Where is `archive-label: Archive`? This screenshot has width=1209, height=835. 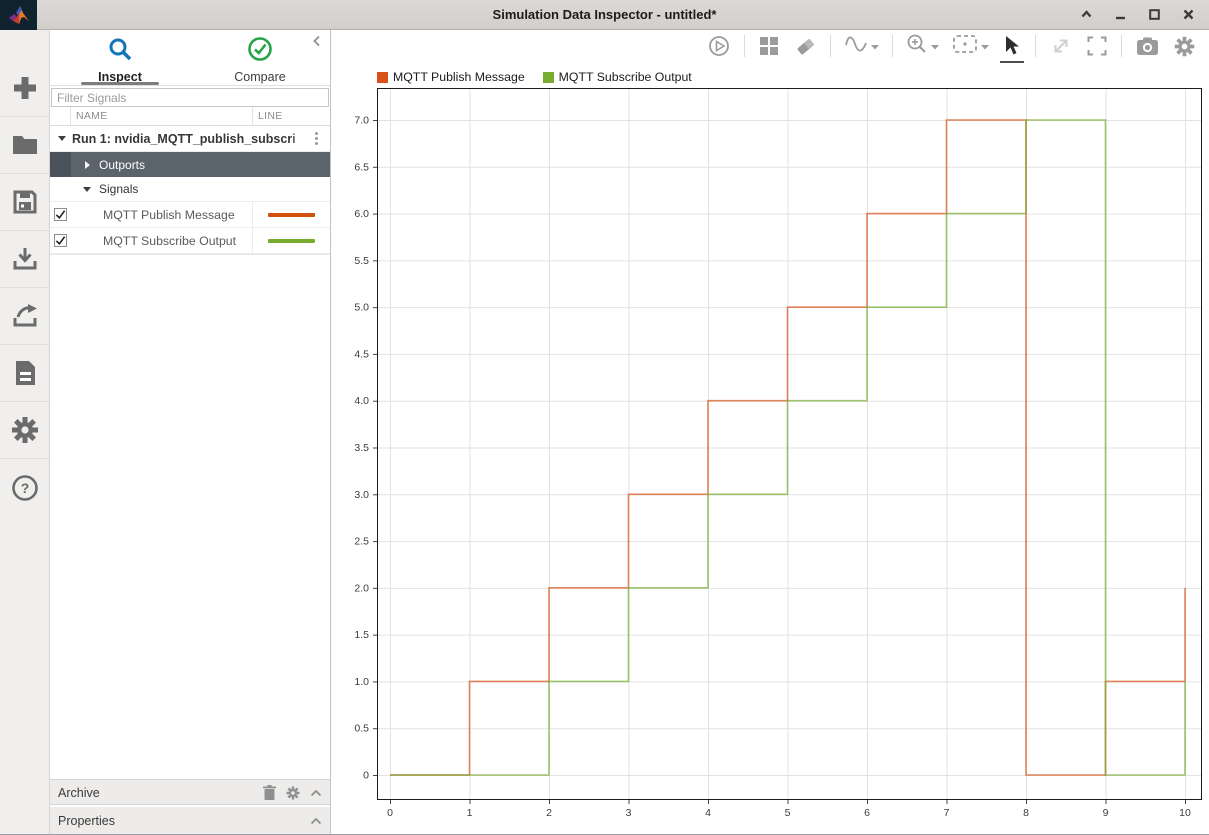
archive-label: Archive is located at coordinates (79, 792).